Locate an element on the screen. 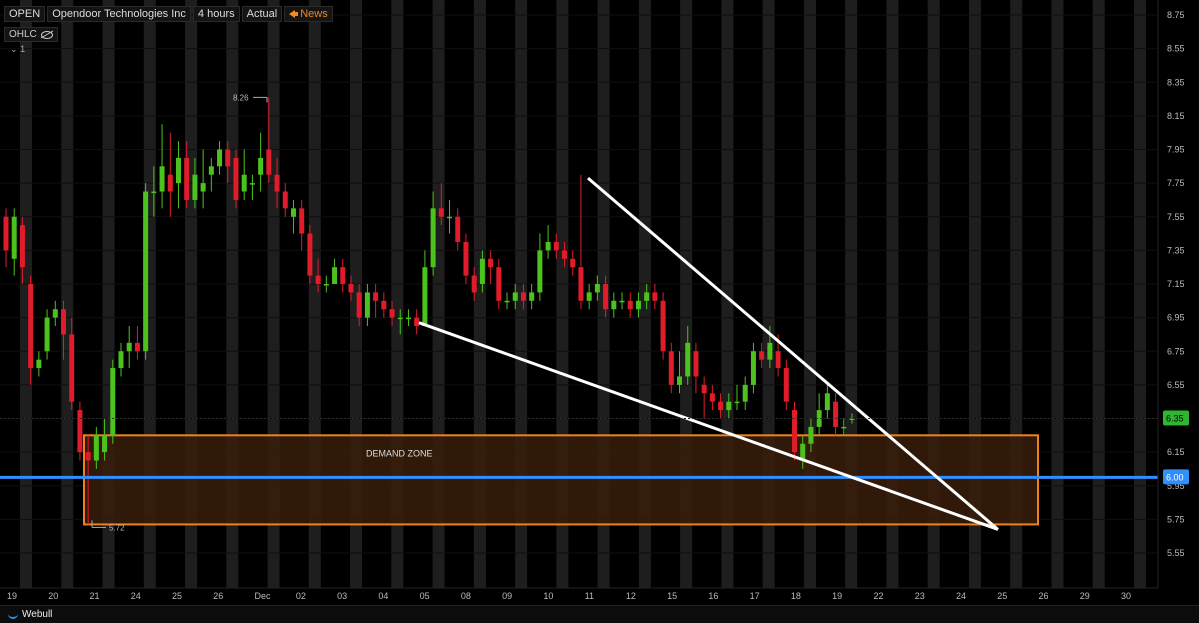 The width and height of the screenshot is (1199, 623). x-tick-label: 04 is located at coordinates (383, 596).